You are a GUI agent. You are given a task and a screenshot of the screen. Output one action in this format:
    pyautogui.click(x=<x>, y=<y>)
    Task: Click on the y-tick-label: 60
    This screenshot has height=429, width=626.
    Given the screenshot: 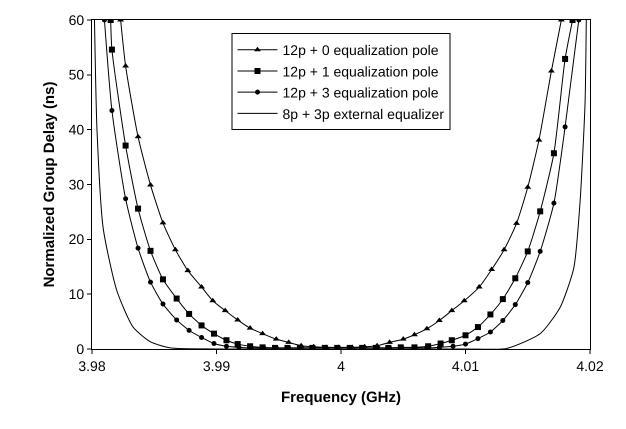 What is the action you would take?
    pyautogui.click(x=76, y=20)
    